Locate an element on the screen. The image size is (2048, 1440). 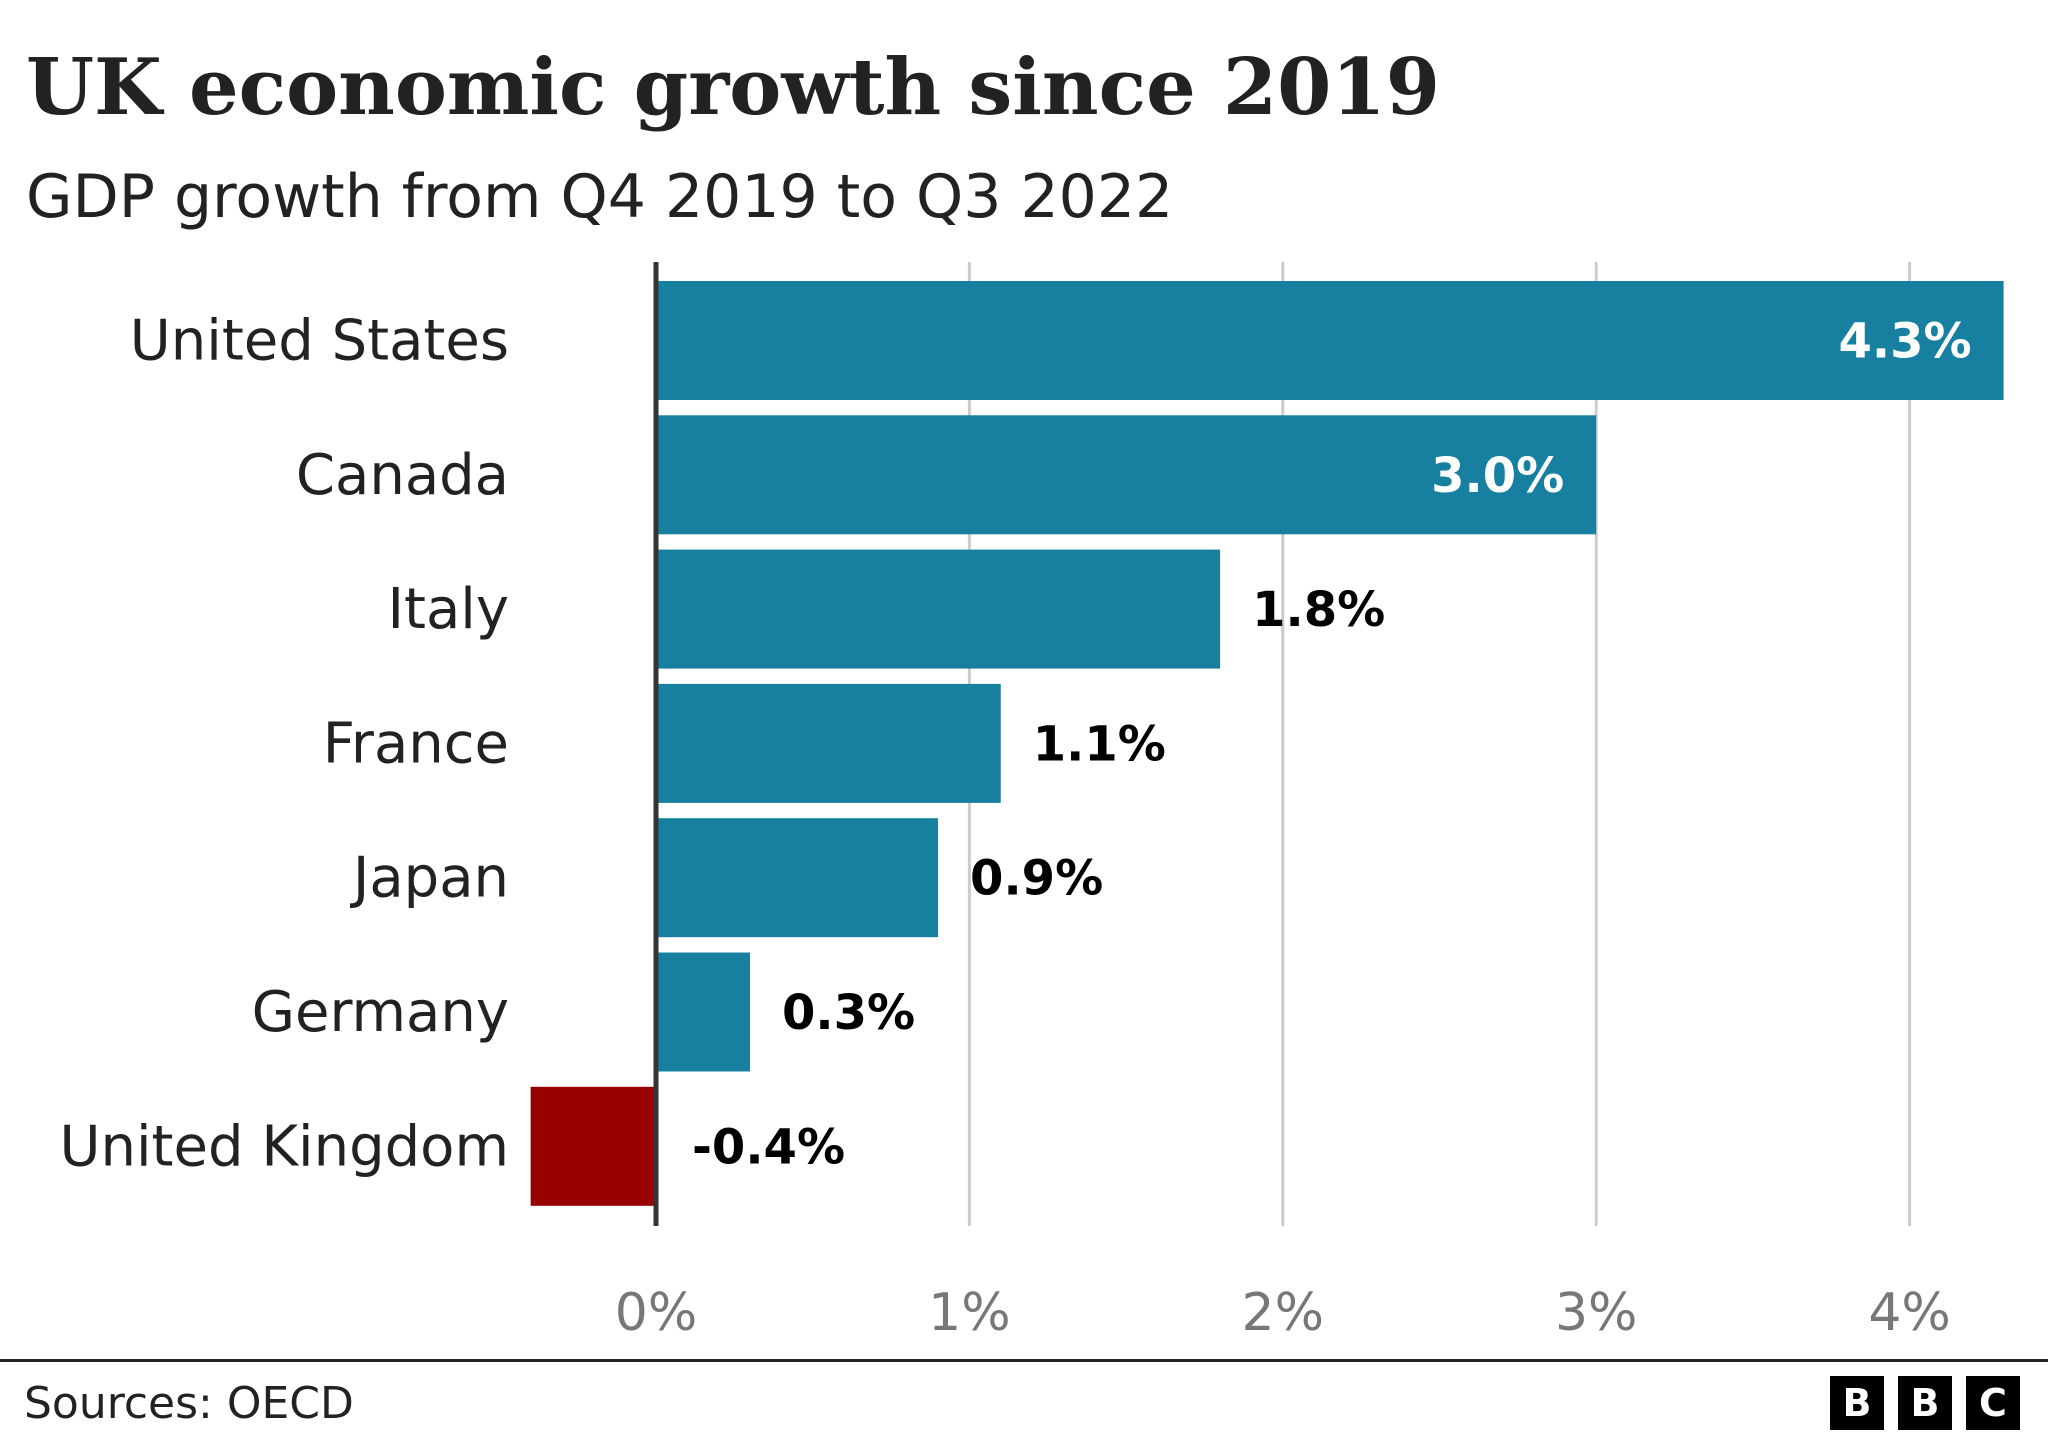
category-label: Japan is located at coordinates (429, 878).